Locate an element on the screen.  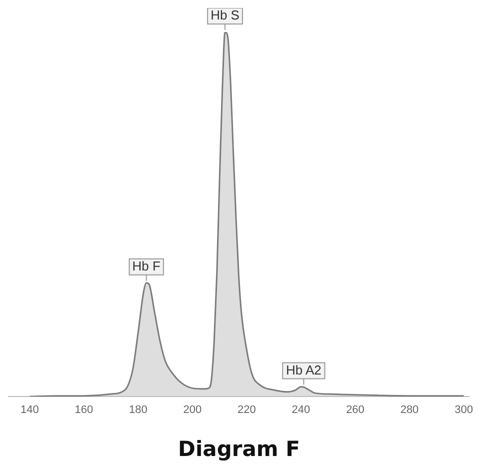
x-tick-label: 300 is located at coordinates (463, 410).